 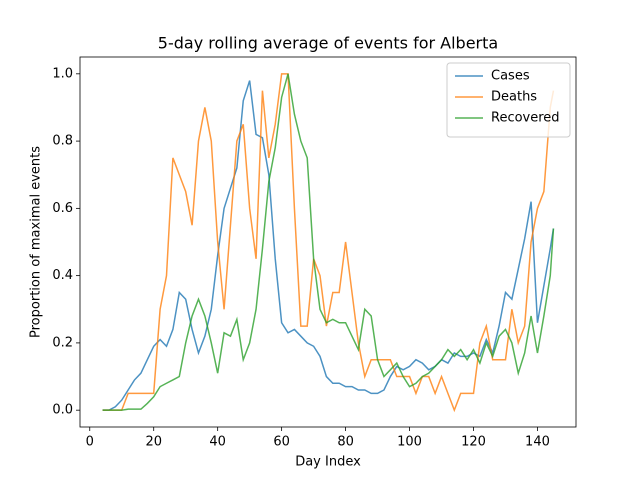 What do you see at coordinates (62, 73) in the screenshot?
I see `y-tick-label: 1.0` at bounding box center [62, 73].